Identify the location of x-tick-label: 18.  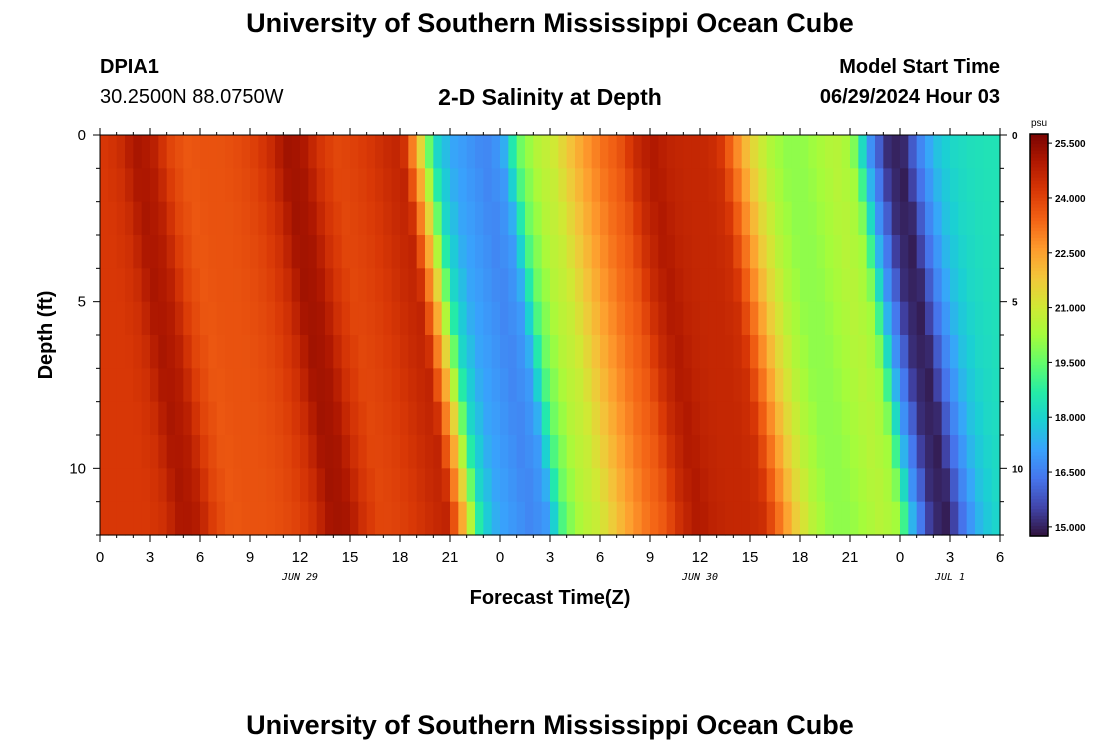
(400, 557).